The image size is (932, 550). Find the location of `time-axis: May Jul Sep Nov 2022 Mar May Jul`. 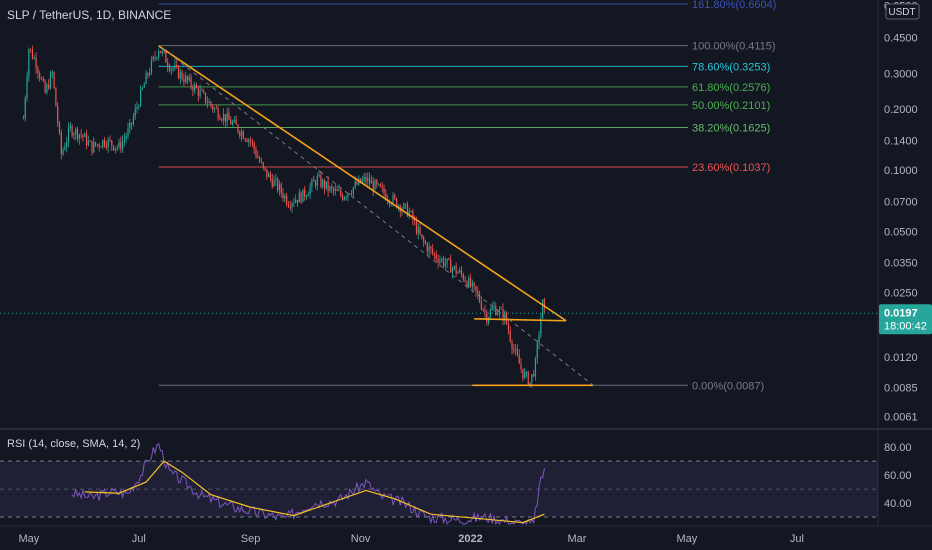

time-axis: May Jul Sep Nov 2022 Mar May Jul is located at coordinates (410, 539).